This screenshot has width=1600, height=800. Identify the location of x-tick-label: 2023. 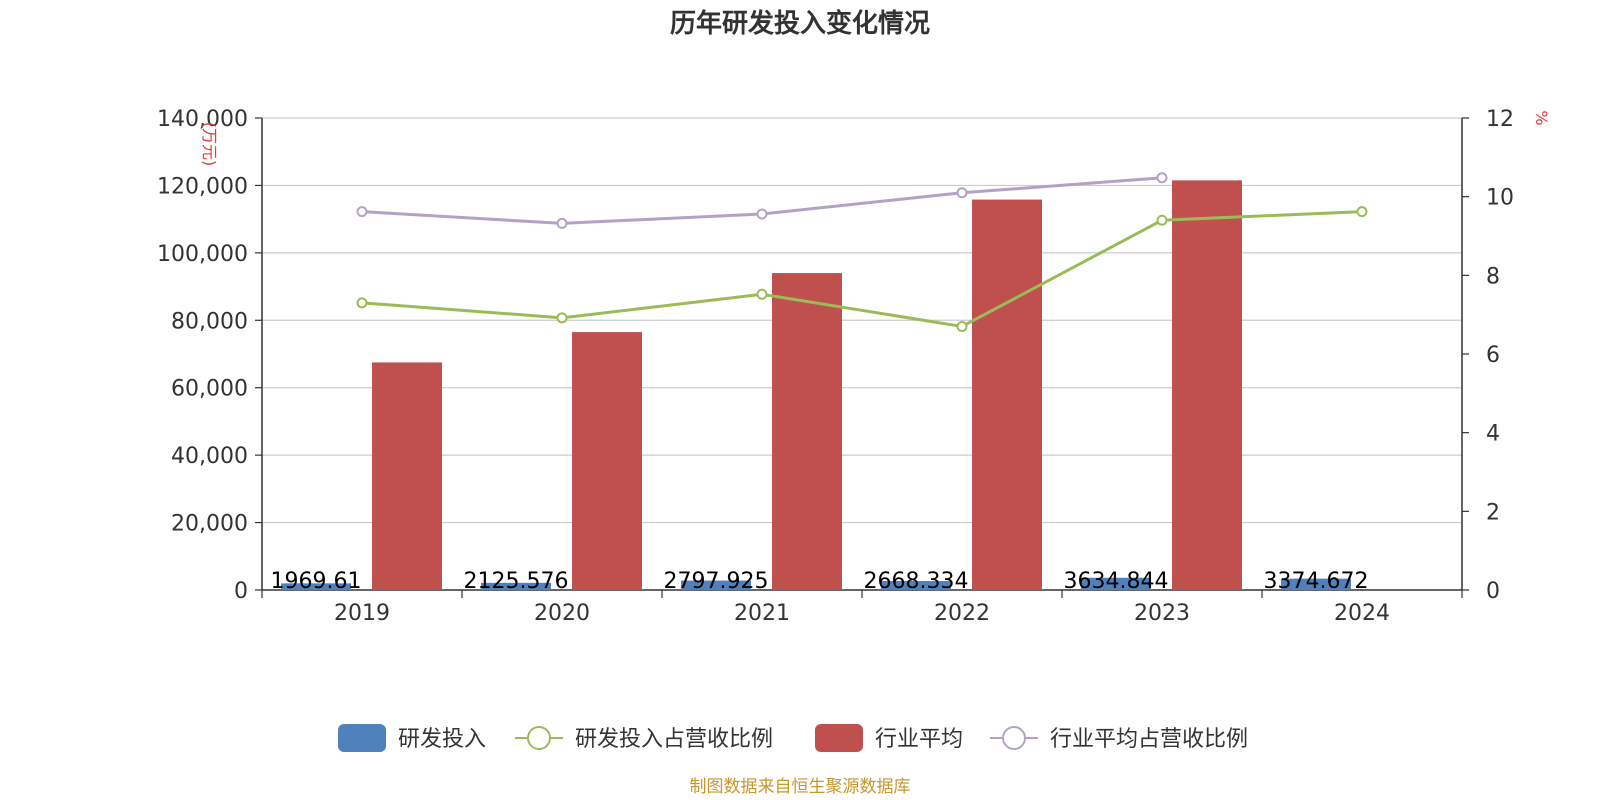
(1162, 613).